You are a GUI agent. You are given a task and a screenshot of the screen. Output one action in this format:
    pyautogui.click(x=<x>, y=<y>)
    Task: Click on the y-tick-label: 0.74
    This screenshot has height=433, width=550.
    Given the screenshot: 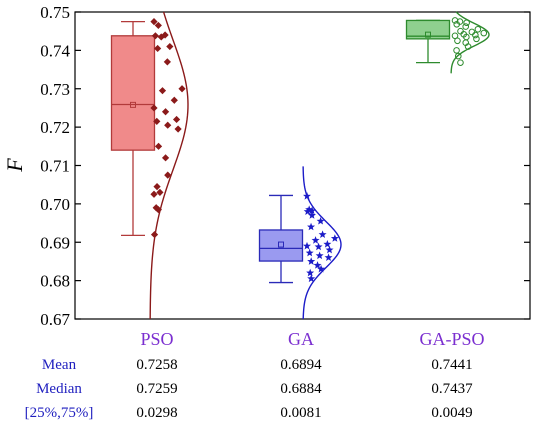 What is the action you would take?
    pyautogui.click(x=55, y=50)
    